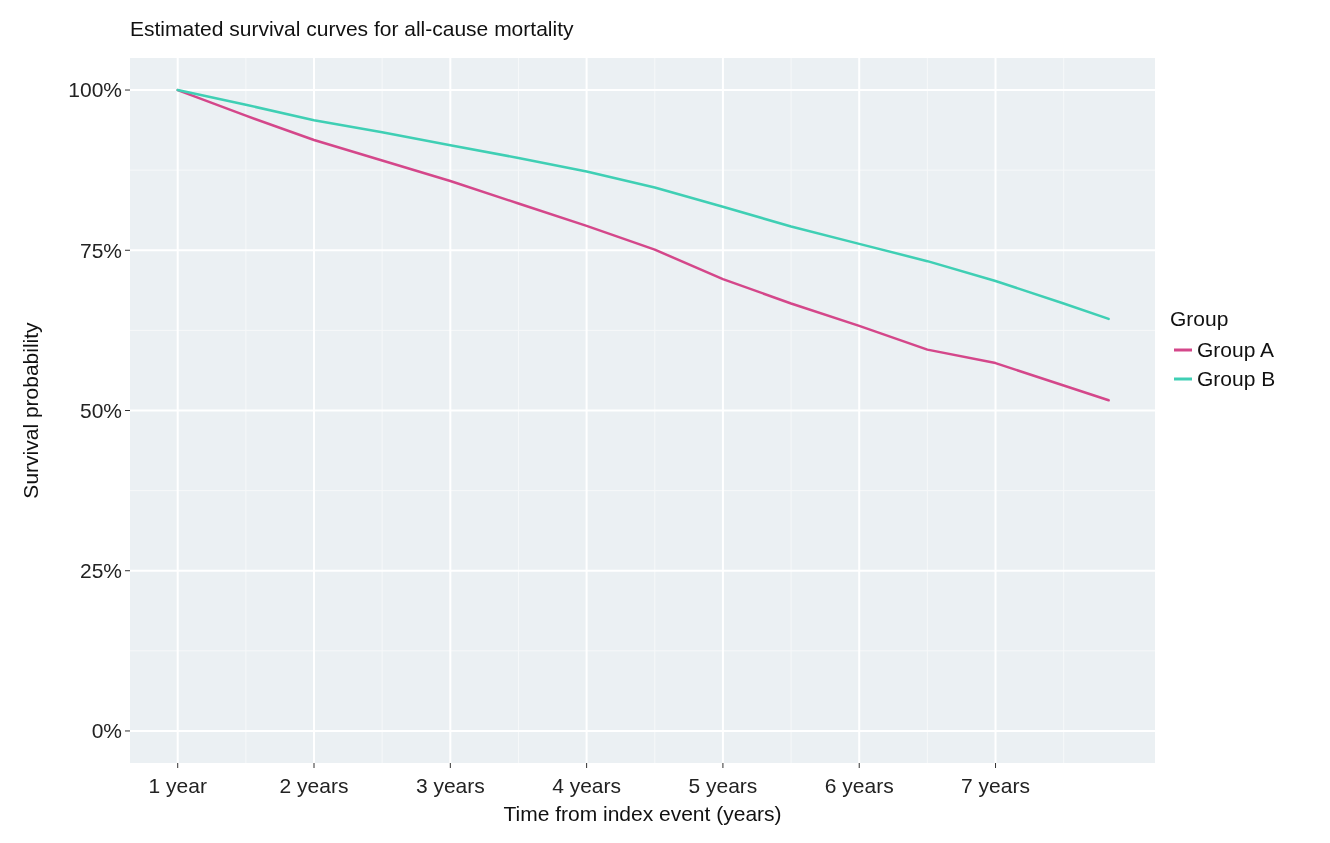 The height and width of the screenshot is (843, 1330). I want to click on y-tick-label: 75%, so click(100, 250).